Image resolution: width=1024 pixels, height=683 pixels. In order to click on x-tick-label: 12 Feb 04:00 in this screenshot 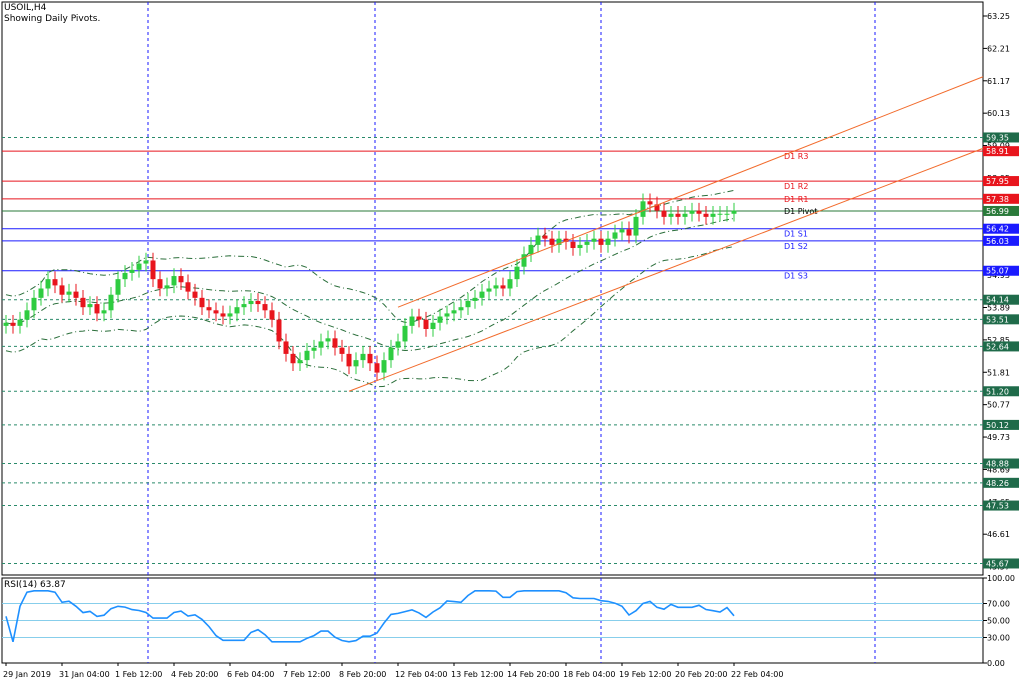, I will do `click(421, 674)`.